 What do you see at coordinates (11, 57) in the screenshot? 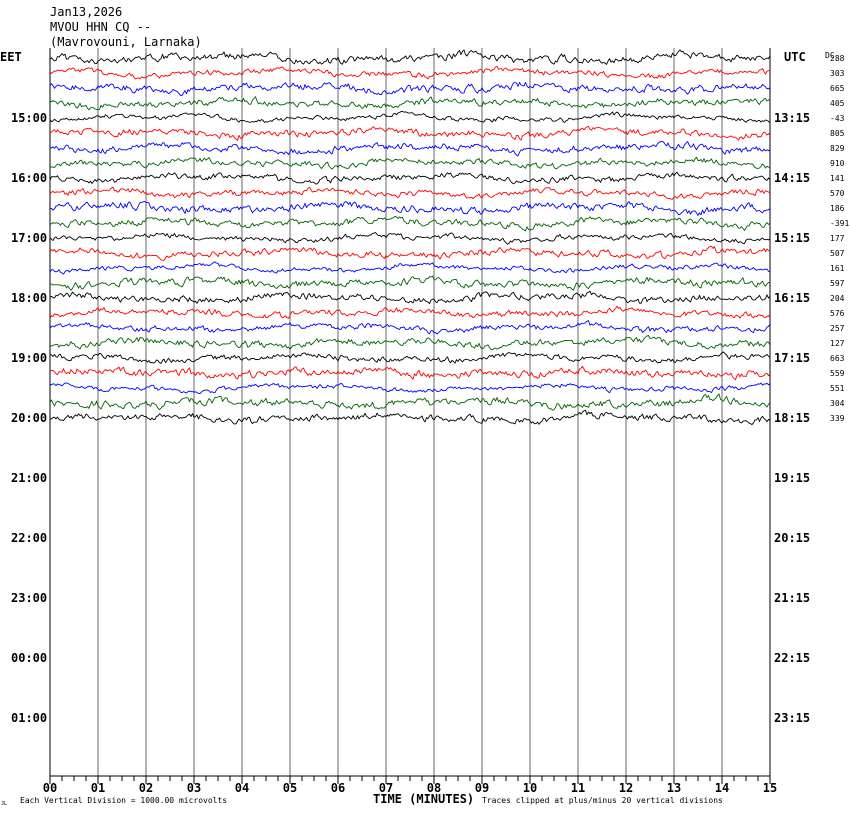
I see `left-timezone-label: EET` at bounding box center [11, 57].